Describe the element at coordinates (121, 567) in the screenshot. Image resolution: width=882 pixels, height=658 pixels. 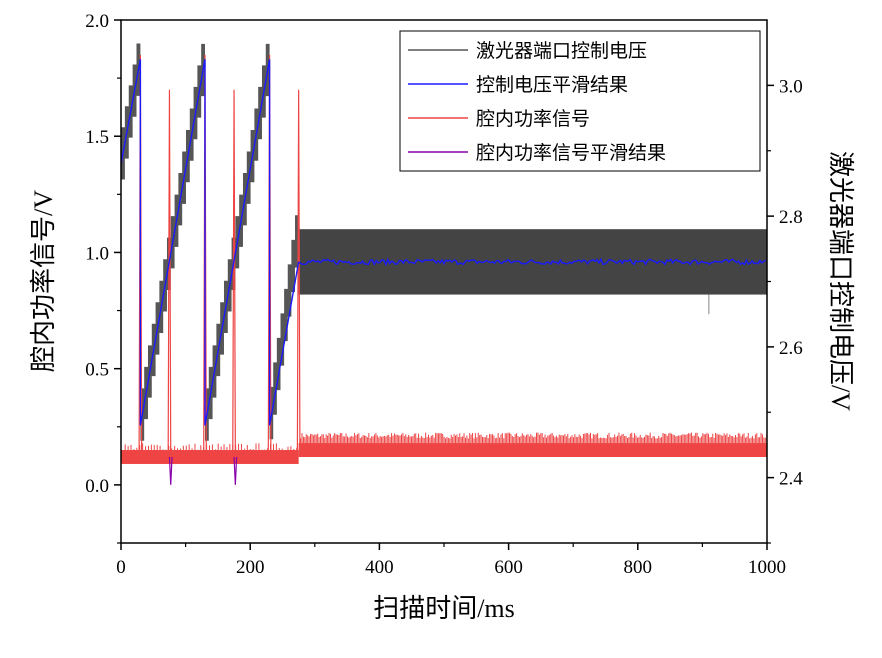
I see `x-tick-label-0: 0` at that location.